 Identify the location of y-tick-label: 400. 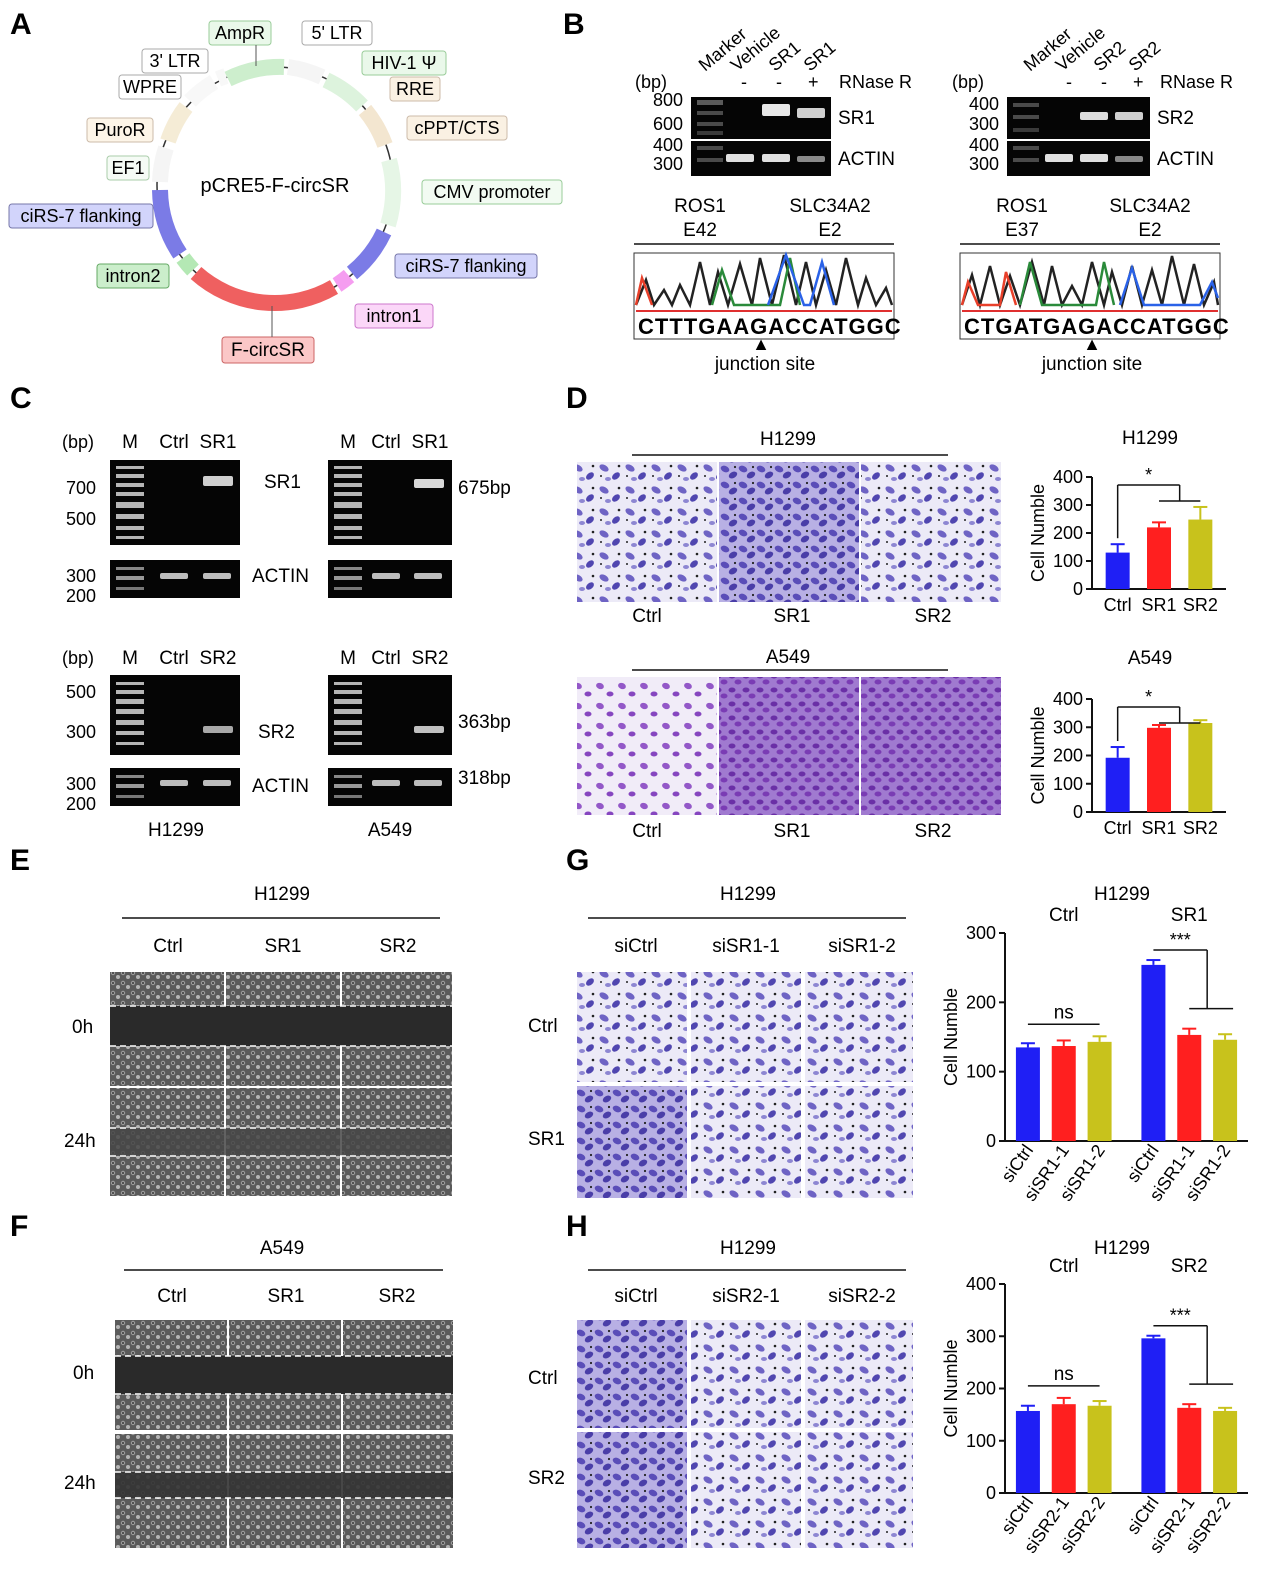
(1068, 699).